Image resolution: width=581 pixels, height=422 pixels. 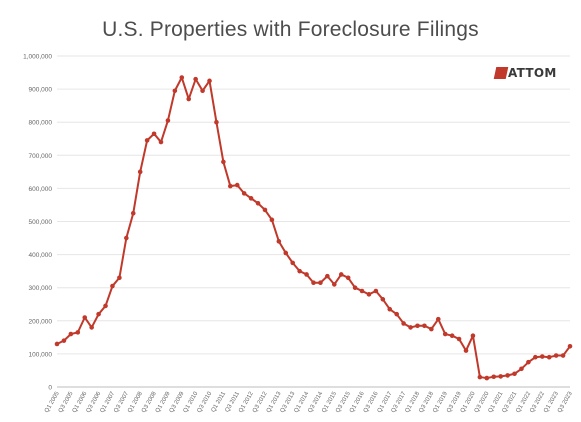 What do you see at coordinates (41, 288) in the screenshot?
I see `y-tick-label: 300,000` at bounding box center [41, 288].